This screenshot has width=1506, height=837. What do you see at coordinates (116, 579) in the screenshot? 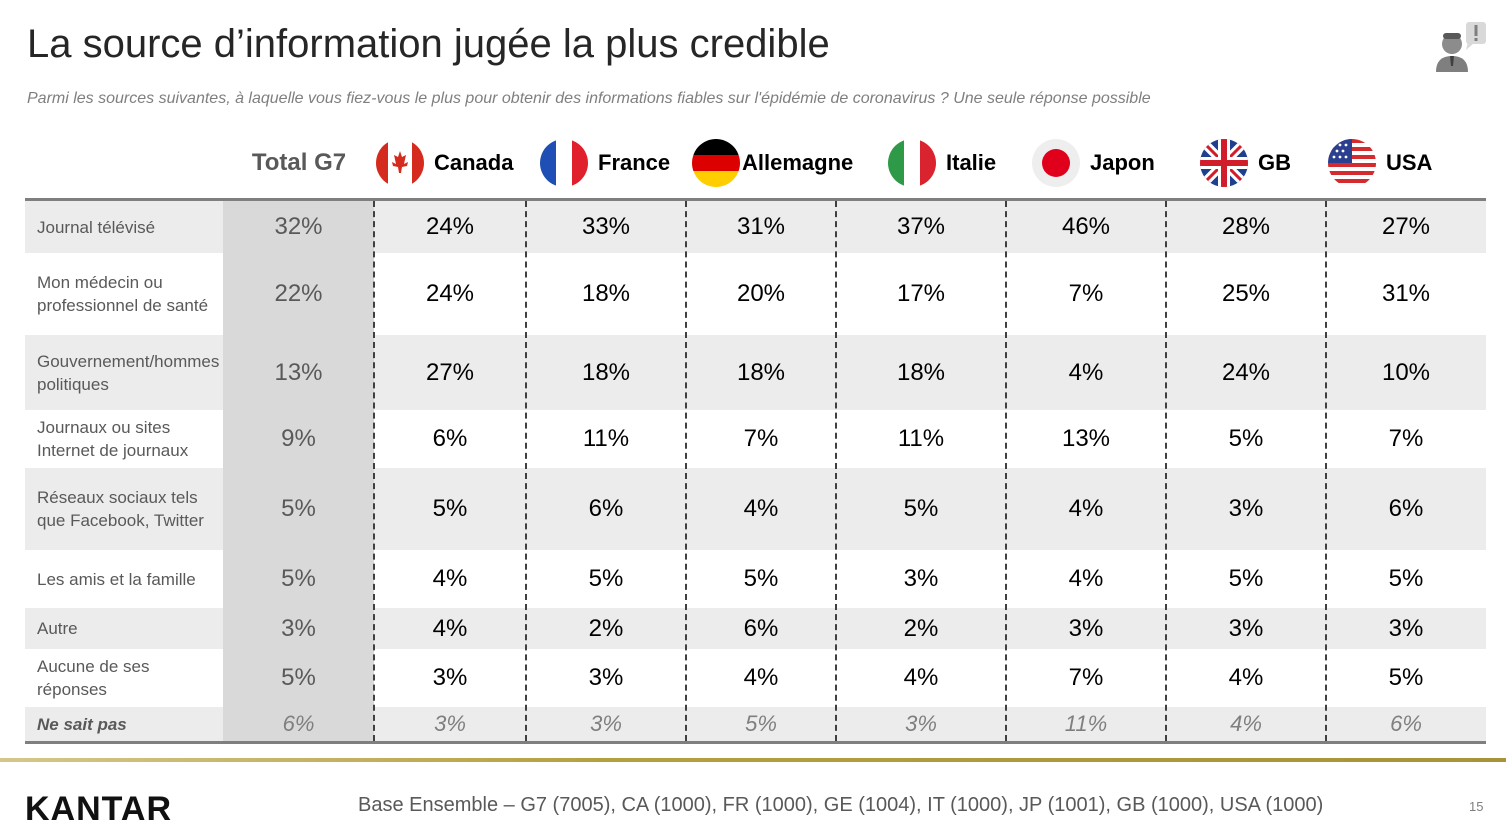
I see `row-label: Les amis et la famille` at bounding box center [116, 579].